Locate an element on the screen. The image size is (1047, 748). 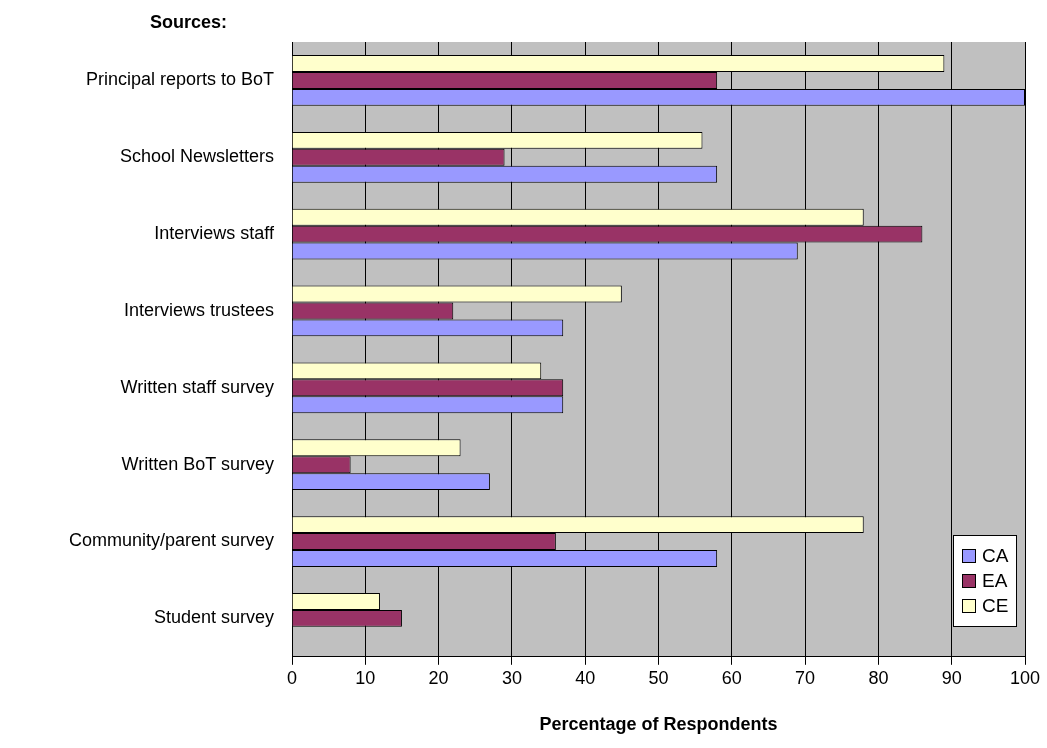
y-tick-label: Written BoT survey is located at coordinates (197, 463).